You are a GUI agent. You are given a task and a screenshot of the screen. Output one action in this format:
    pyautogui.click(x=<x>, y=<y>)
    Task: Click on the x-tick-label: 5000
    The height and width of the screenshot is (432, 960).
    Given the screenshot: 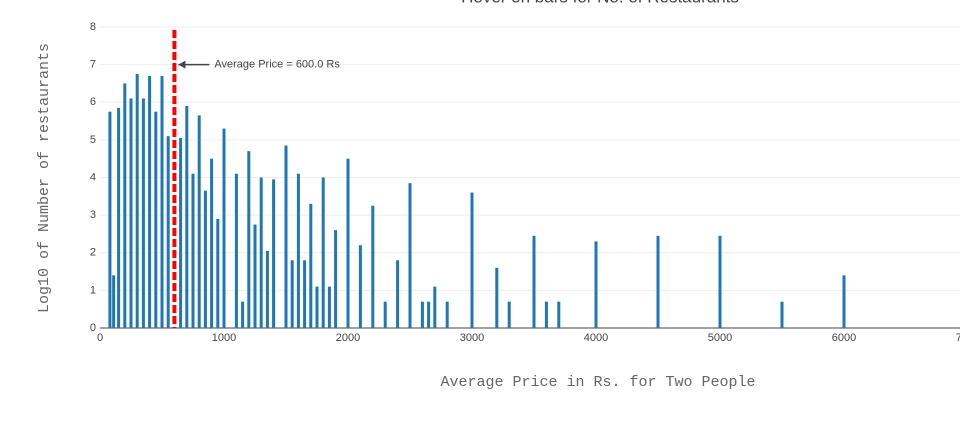 What is the action you would take?
    pyautogui.click(x=720, y=338)
    